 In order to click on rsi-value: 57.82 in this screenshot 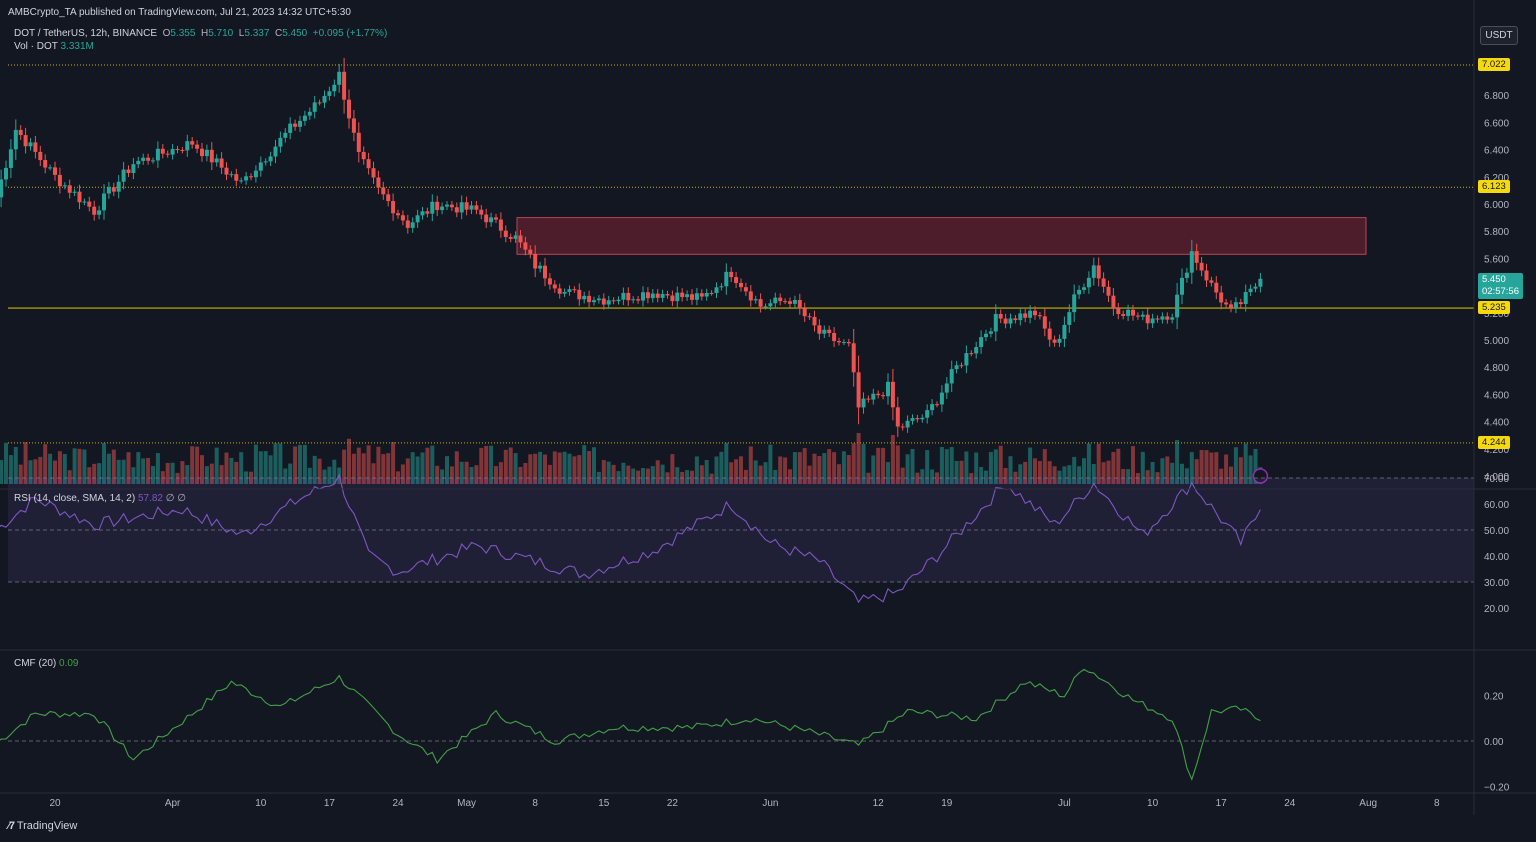, I will do `click(150, 498)`.